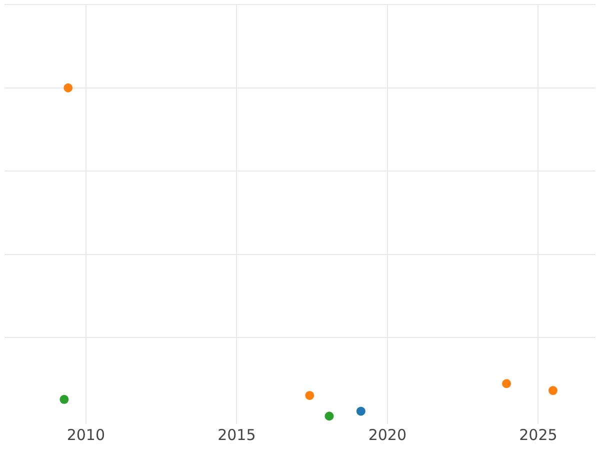 This screenshot has height=450, width=600. I want to click on x-tick-label: 2010, so click(86, 435).